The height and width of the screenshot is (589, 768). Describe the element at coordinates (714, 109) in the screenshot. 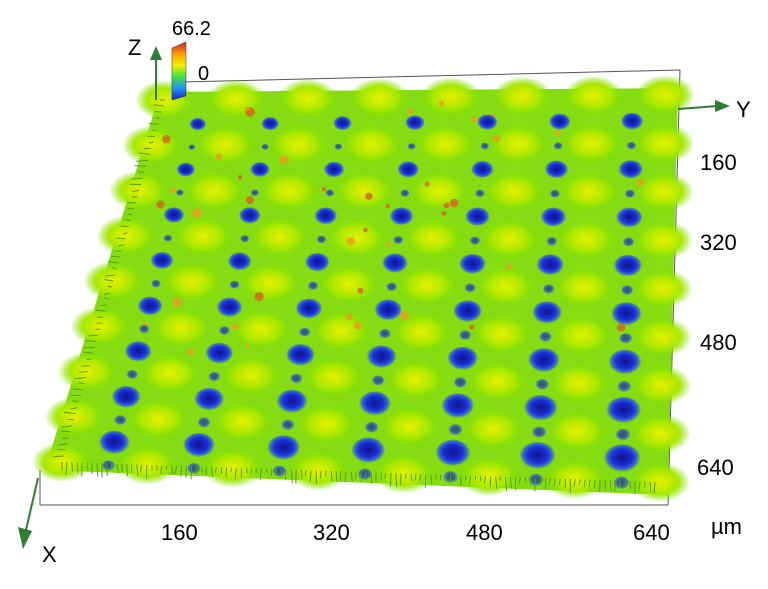

I see `y-axis: Y` at that location.